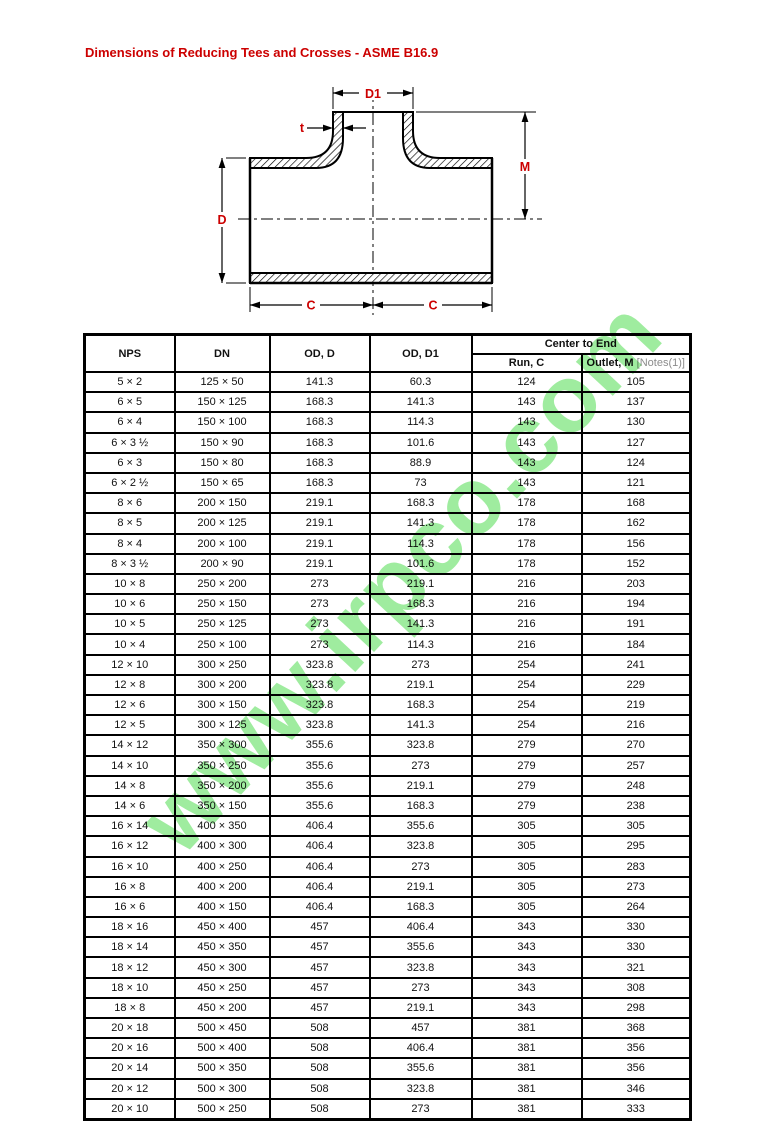 The height and width of the screenshot is (1147, 768). What do you see at coordinates (526, 947) in the screenshot?
I see `table-cell: 343` at bounding box center [526, 947].